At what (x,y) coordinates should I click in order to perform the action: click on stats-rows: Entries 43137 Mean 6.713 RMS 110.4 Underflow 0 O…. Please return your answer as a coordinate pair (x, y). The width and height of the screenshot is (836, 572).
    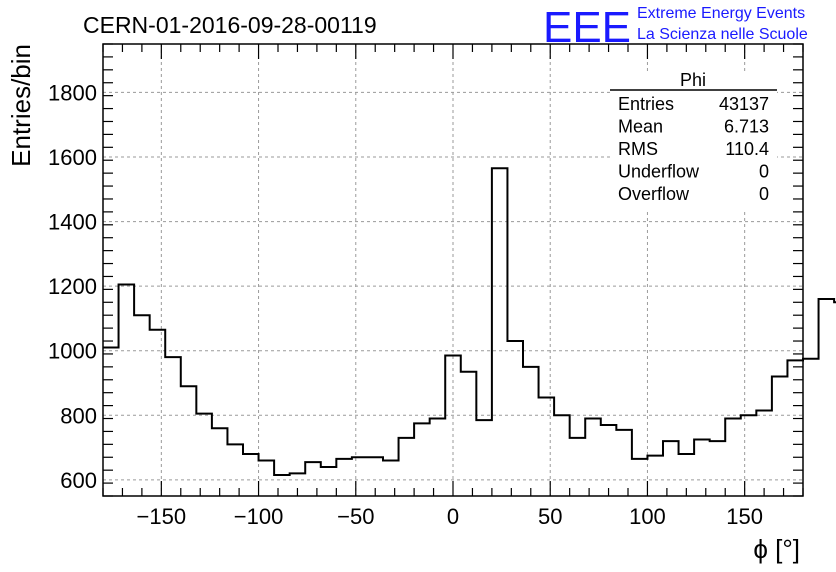
    Looking at the image, I should click on (693, 149).